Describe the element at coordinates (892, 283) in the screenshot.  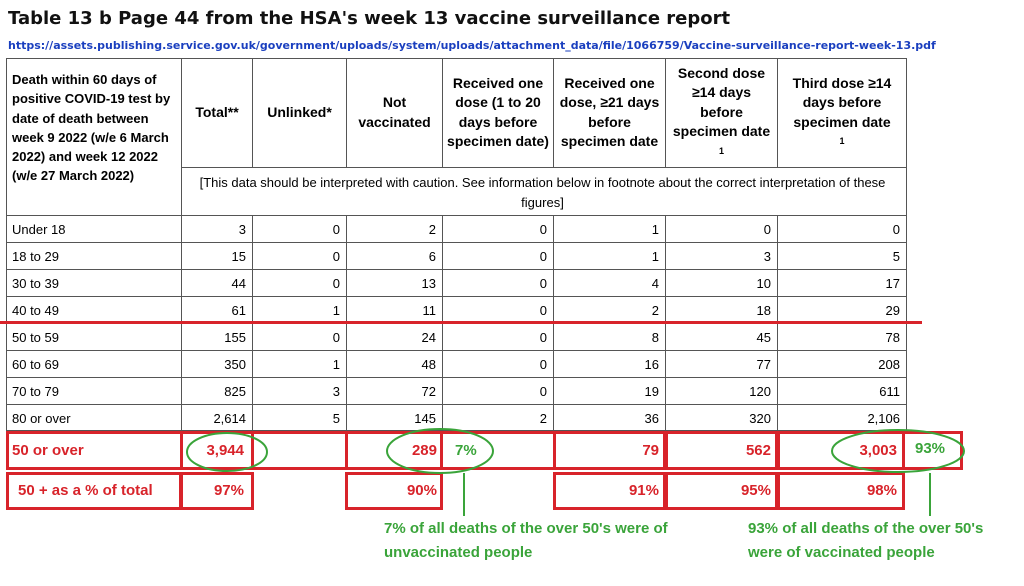
I see `table-cell: 17` at that location.